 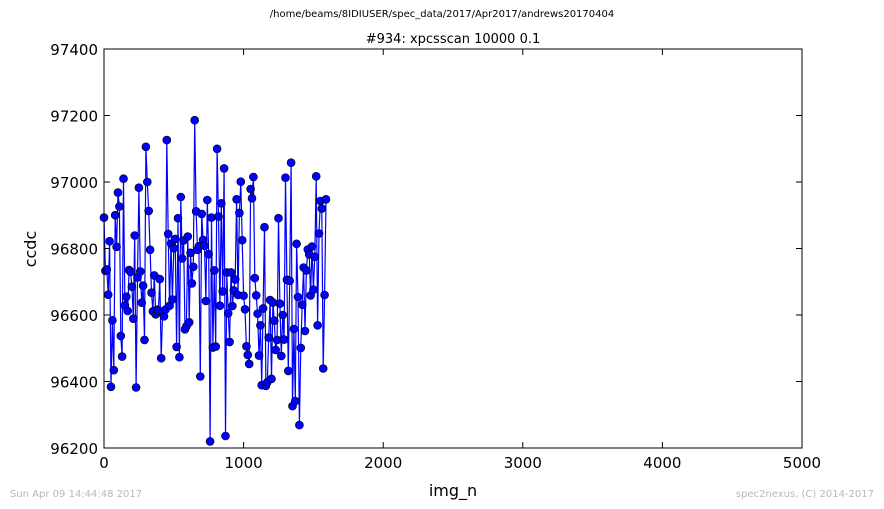 What do you see at coordinates (804, 494) in the screenshot?
I see `credit-footer: spec2nexus, (C) 2014-2017` at bounding box center [804, 494].